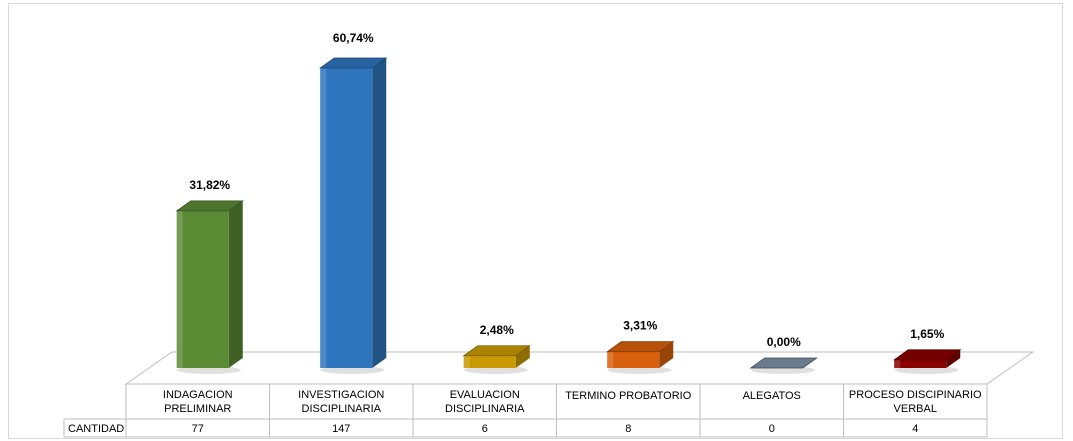 This screenshot has height=441, width=1073. What do you see at coordinates (96, 429) in the screenshot?
I see `series-row-label: CANTIDAD` at bounding box center [96, 429].